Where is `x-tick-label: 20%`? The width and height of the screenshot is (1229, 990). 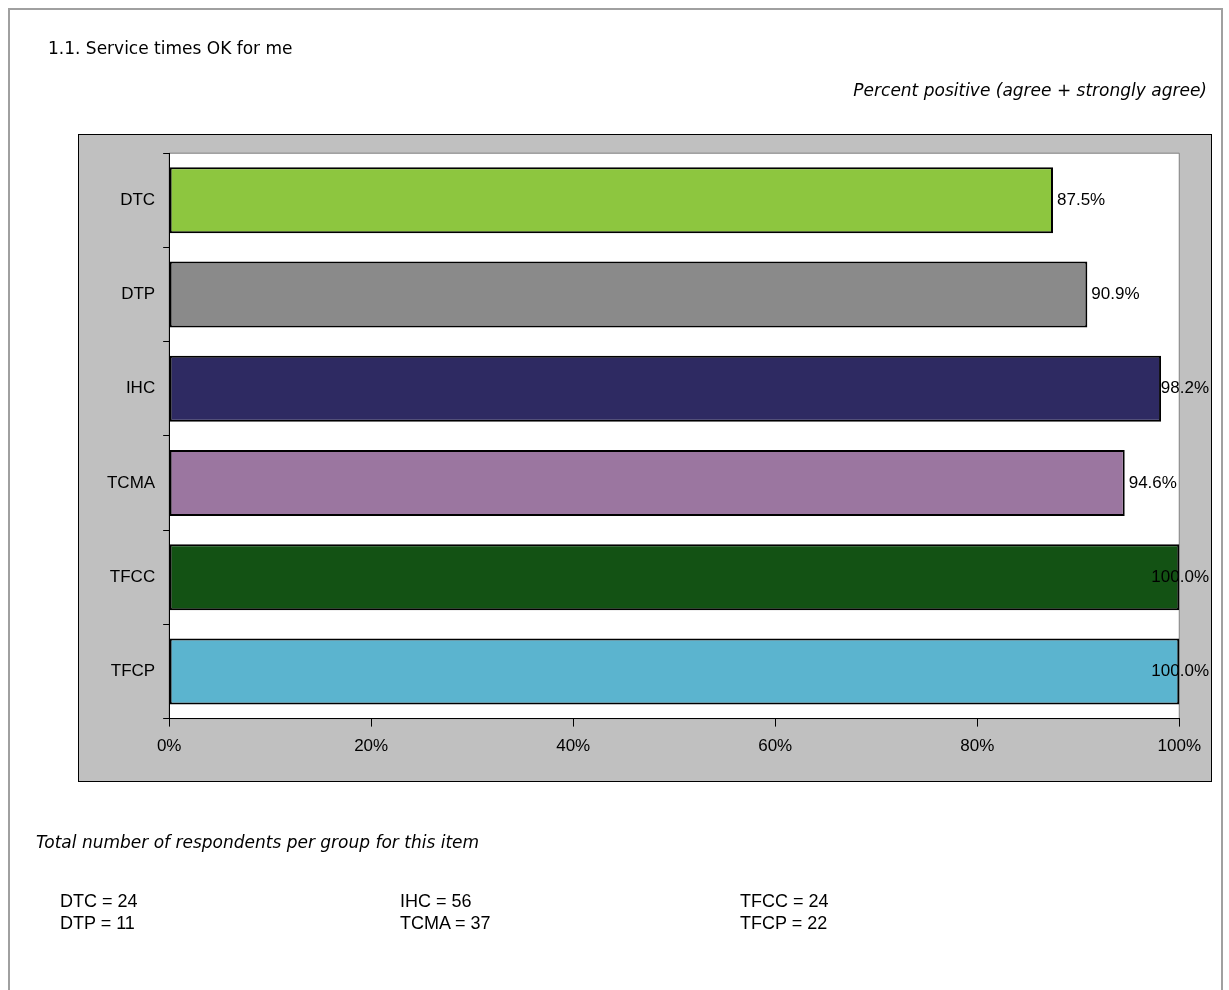
x-tick-label: 20% is located at coordinates (371, 746).